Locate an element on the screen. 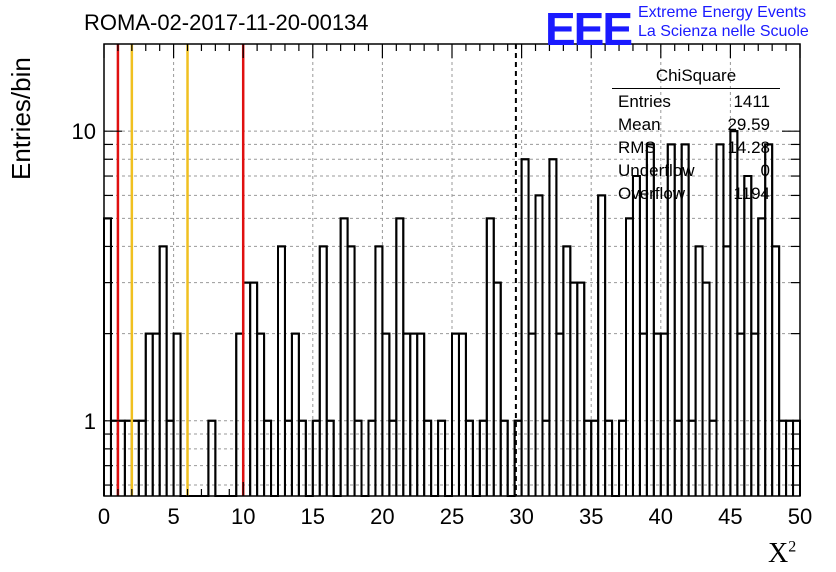 The height and width of the screenshot is (572, 836). x-axis-label: X2 is located at coordinates (782, 553).